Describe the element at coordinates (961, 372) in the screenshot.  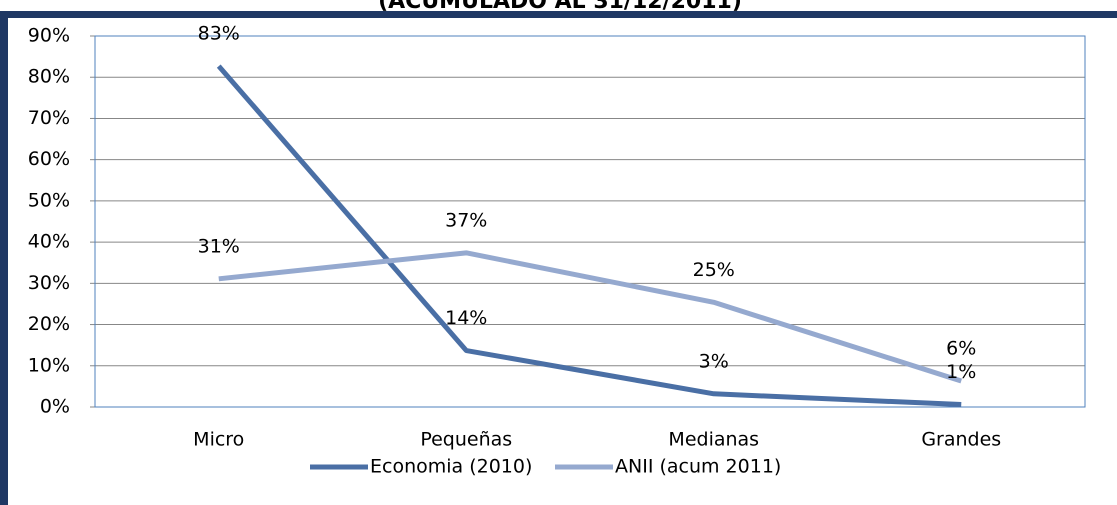
I see `data-label: 1%` at that location.